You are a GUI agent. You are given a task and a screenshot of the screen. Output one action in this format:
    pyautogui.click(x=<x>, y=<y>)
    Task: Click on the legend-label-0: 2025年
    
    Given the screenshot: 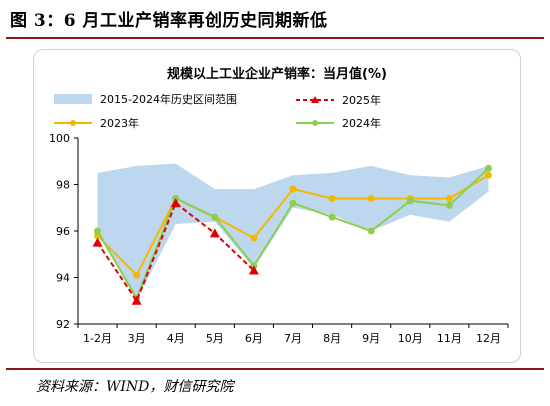 What is the action you would take?
    pyautogui.click(x=361, y=100)
    